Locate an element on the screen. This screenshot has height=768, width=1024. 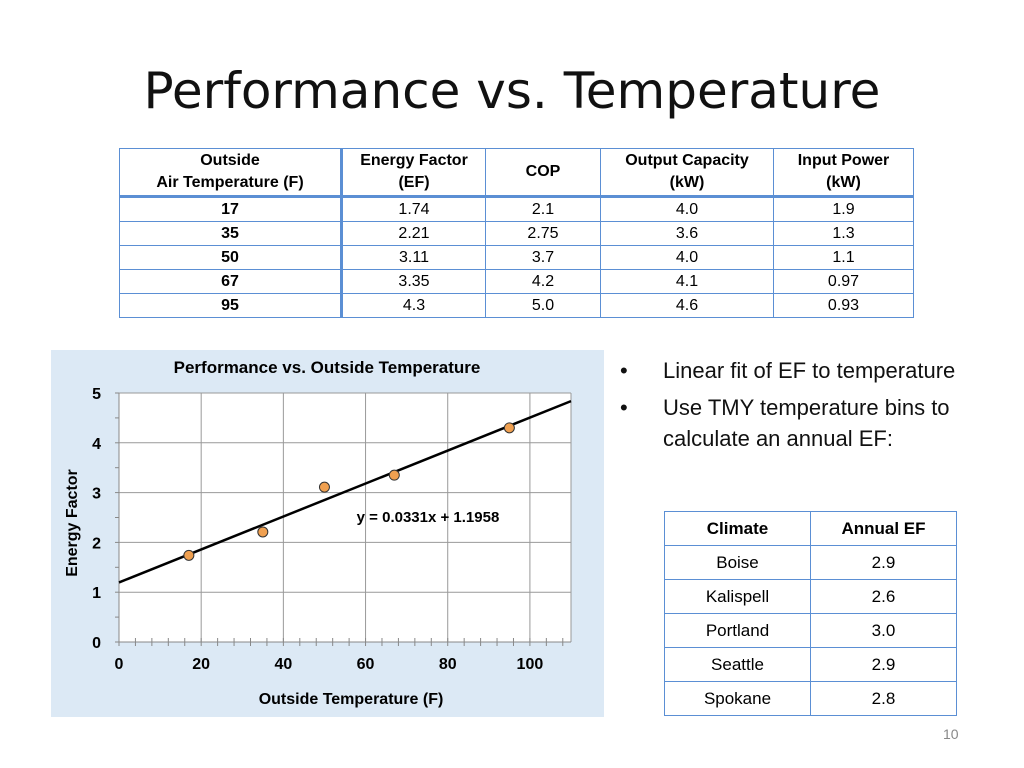
trendline-equation: y = 0.0331x + 1.1958 is located at coordinates (428, 517).